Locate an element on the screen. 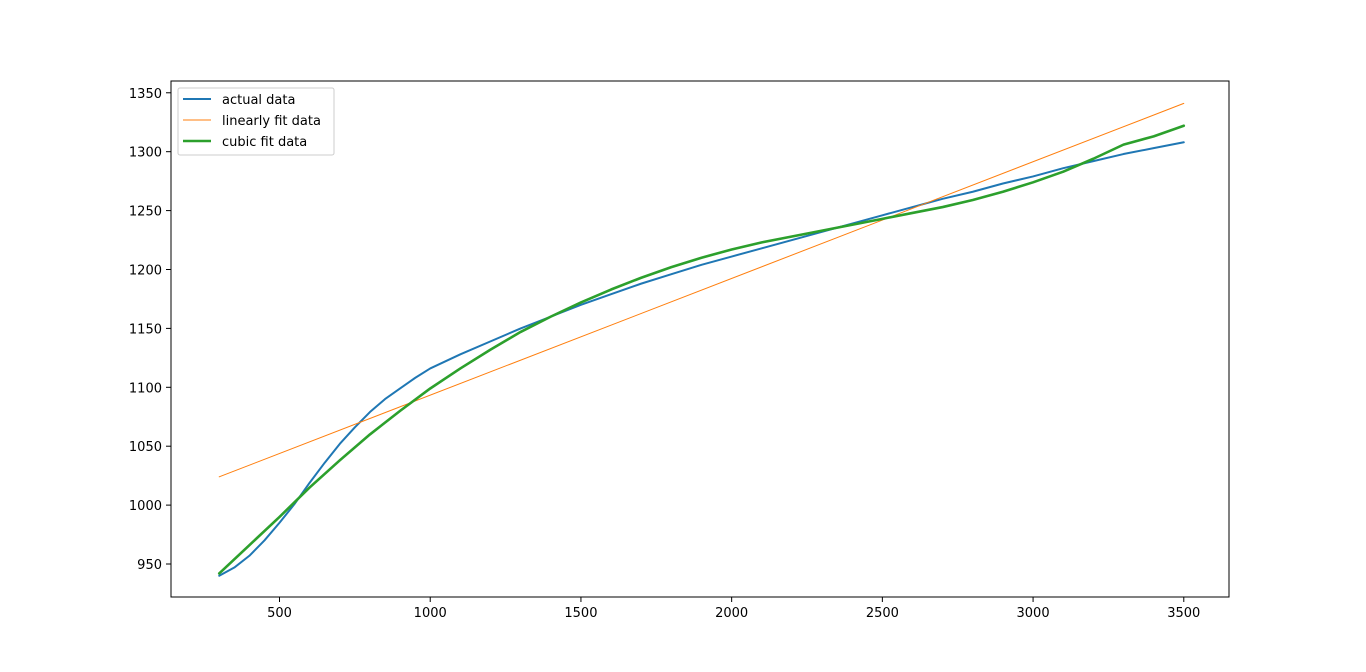 This screenshot has width=1366, height=672. legend-box is located at coordinates (256, 121).